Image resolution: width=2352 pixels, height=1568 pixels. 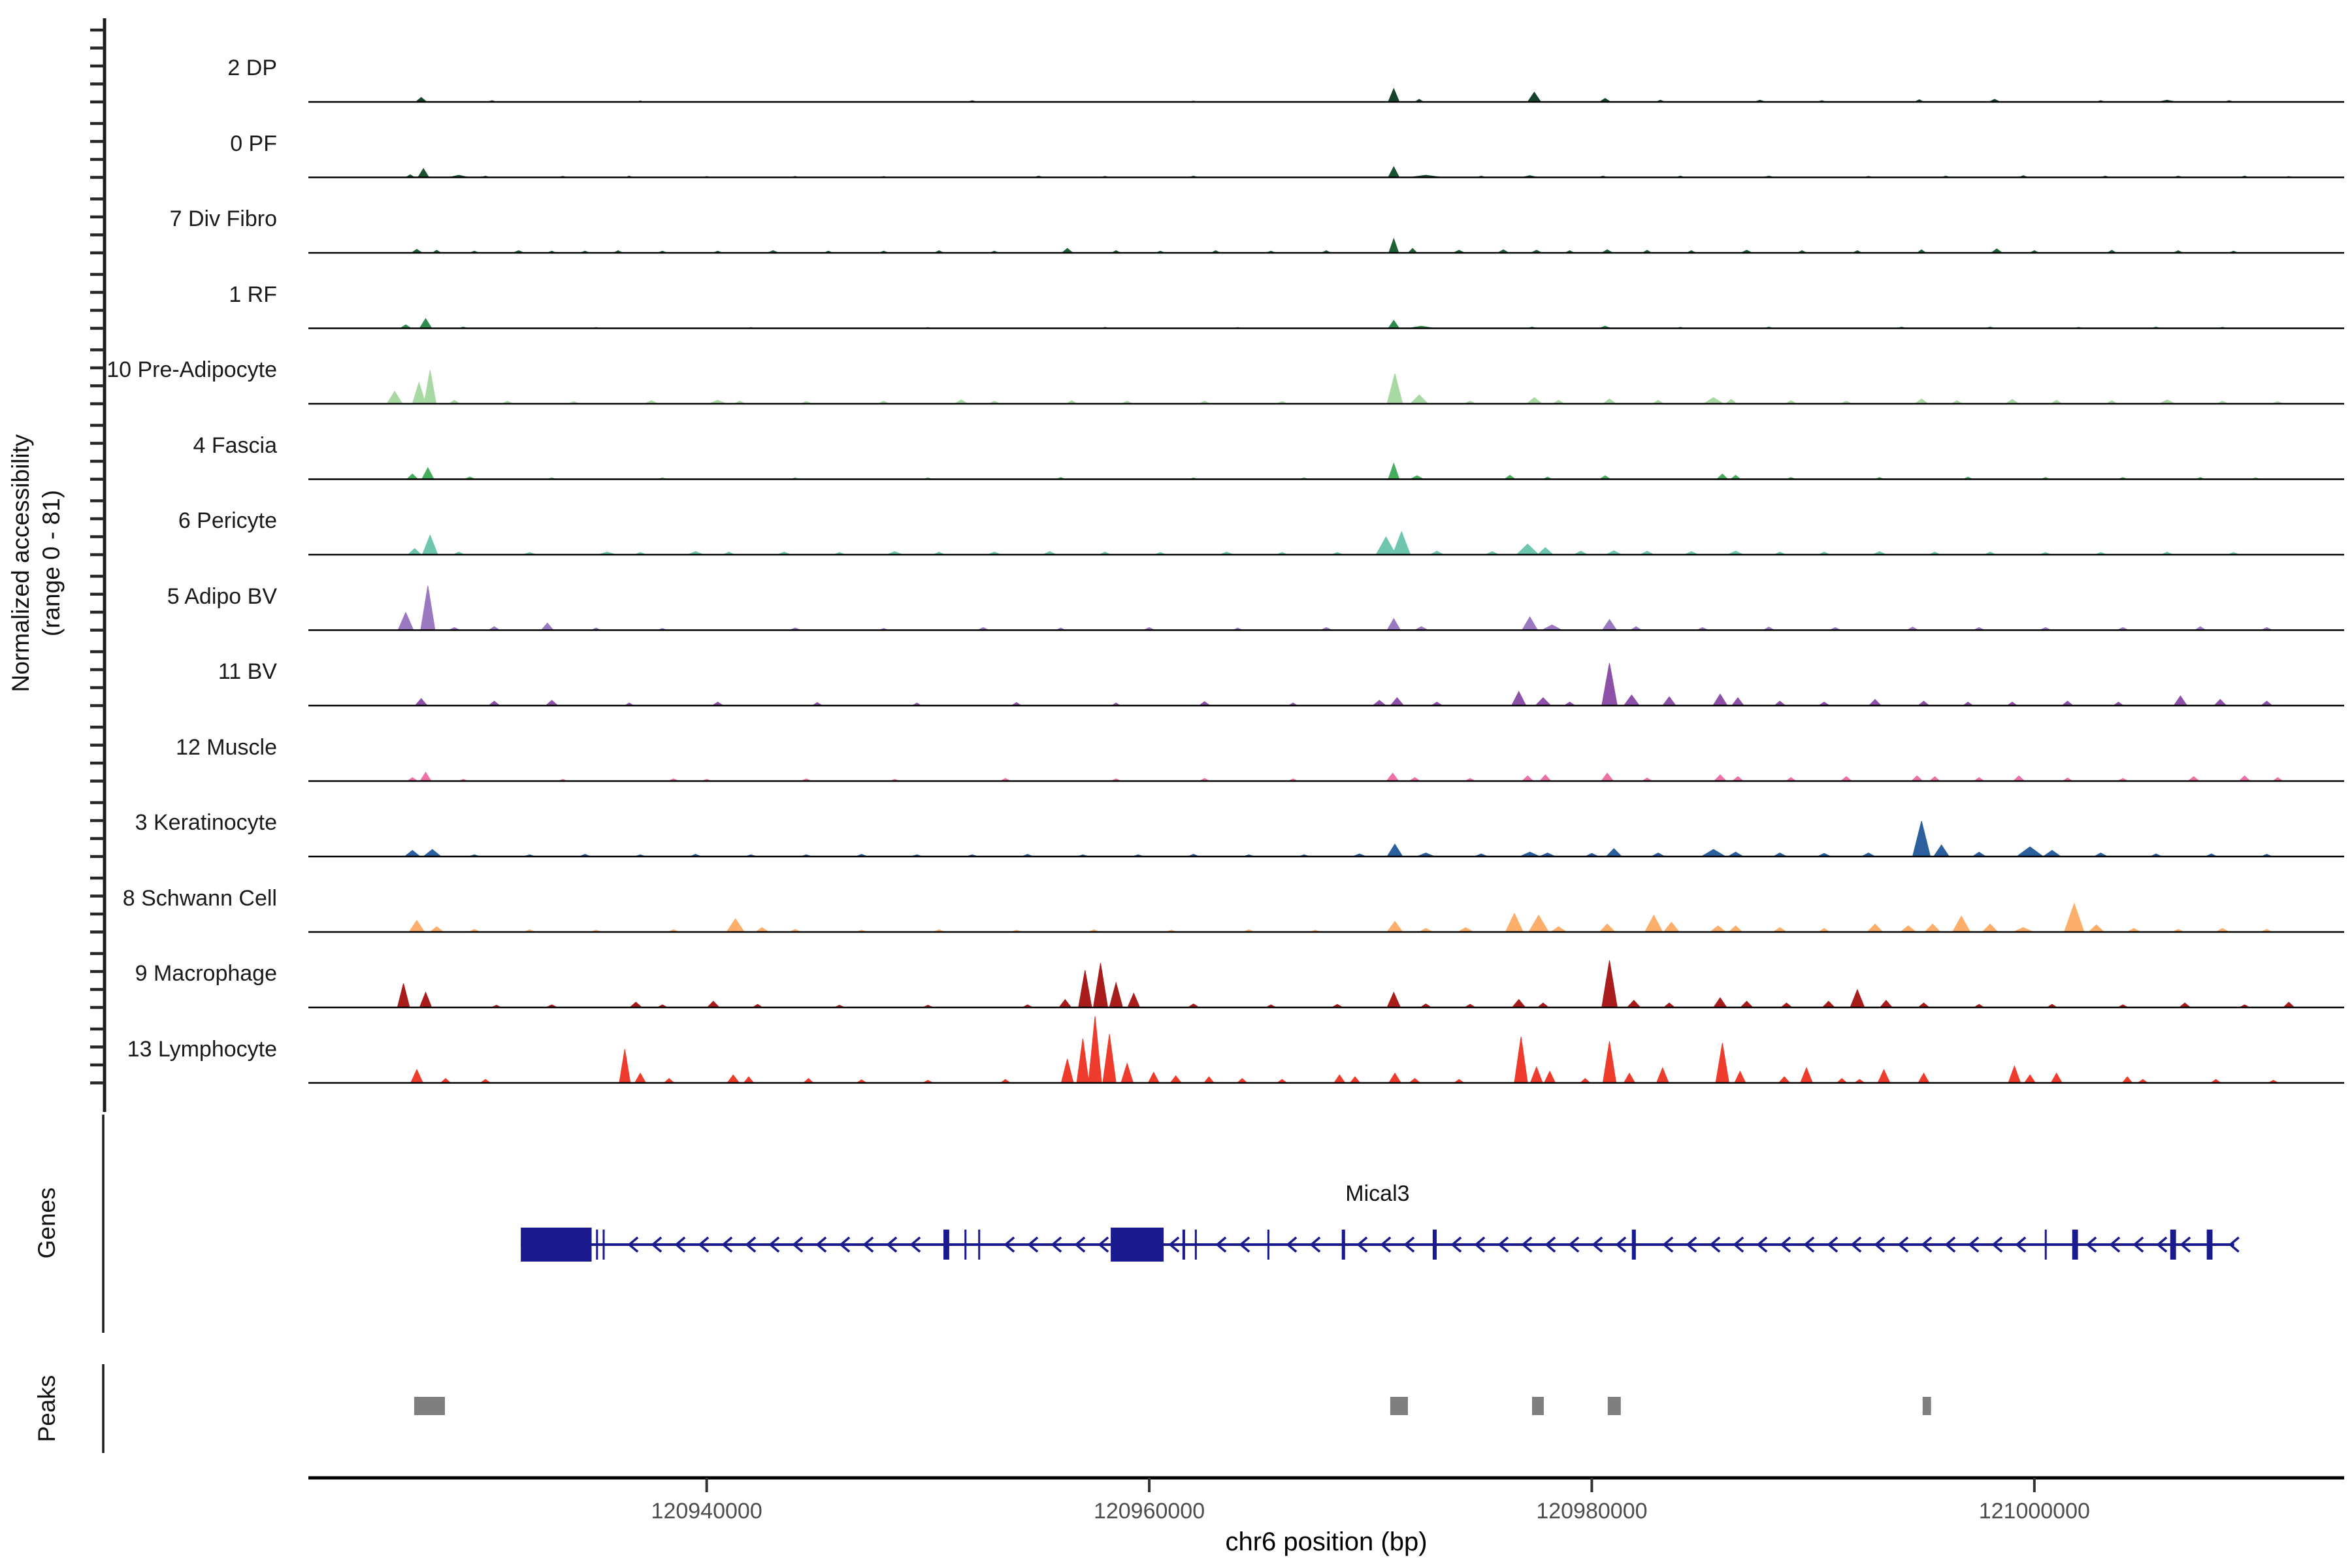 What do you see at coordinates (223, 218) in the screenshot?
I see `track-label-div-fibro-7: 7 Div Fibro` at bounding box center [223, 218].